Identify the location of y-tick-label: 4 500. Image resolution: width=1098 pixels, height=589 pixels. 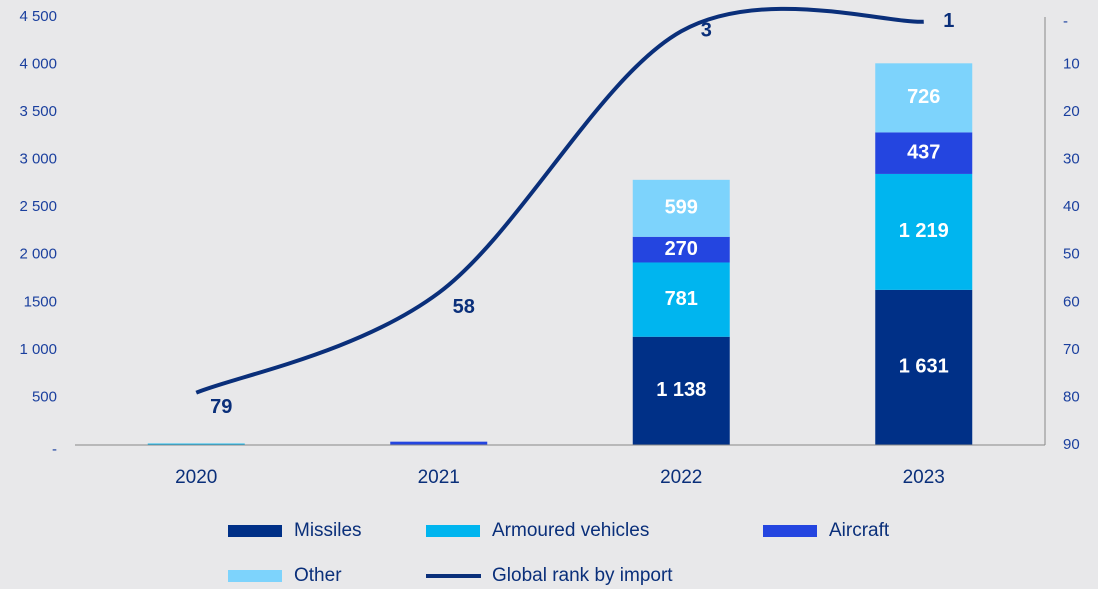
(38, 16).